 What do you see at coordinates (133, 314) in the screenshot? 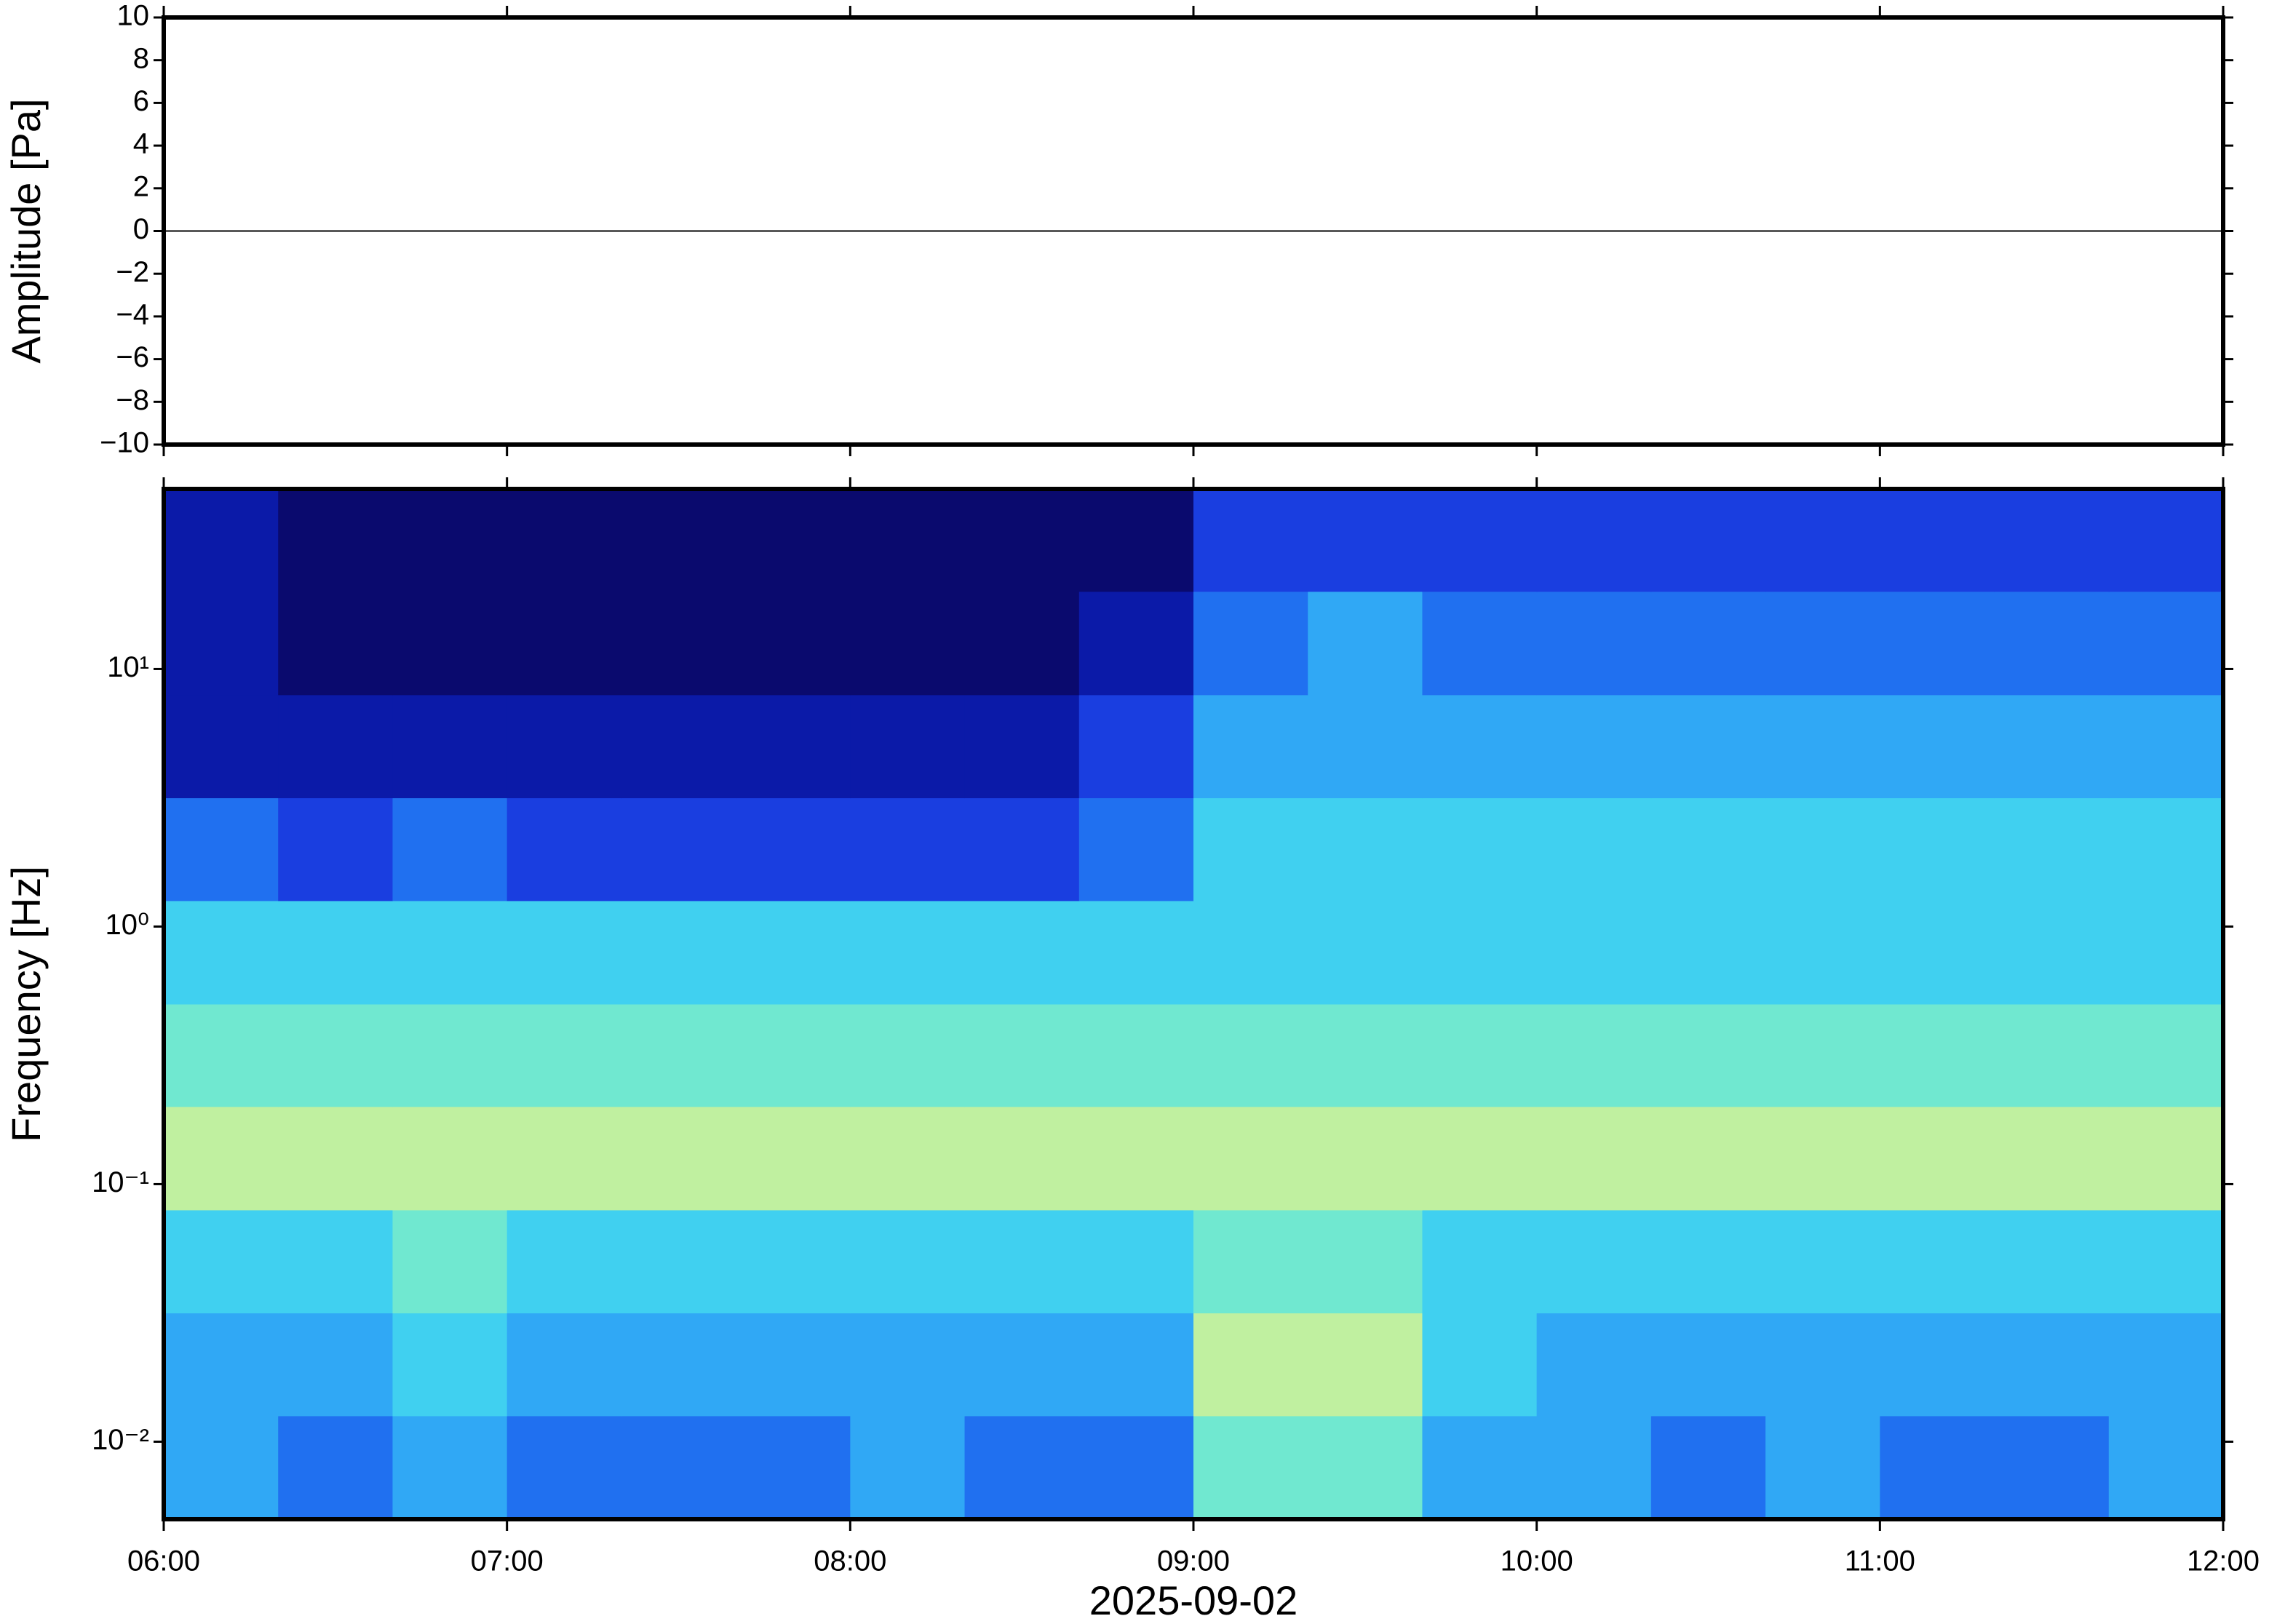
I see `y-tick-label: −4` at bounding box center [133, 314].